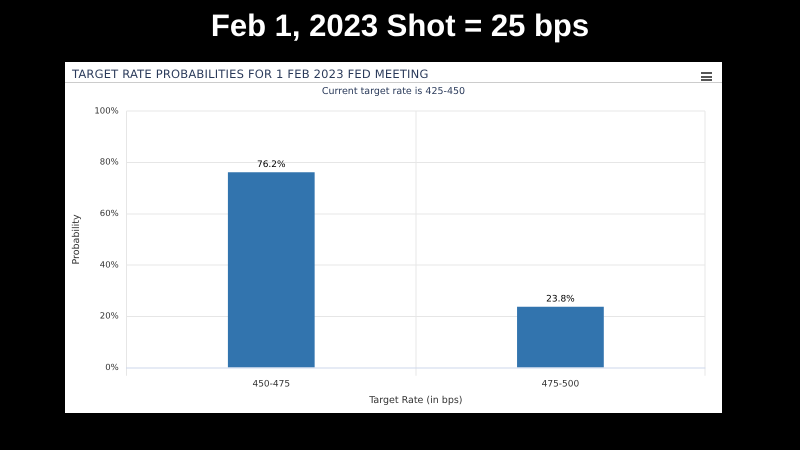 The width and height of the screenshot is (800, 450). What do you see at coordinates (400, 26) in the screenshot?
I see `chart-title: Feb 1, 2023 Shot = 25 bps` at bounding box center [400, 26].